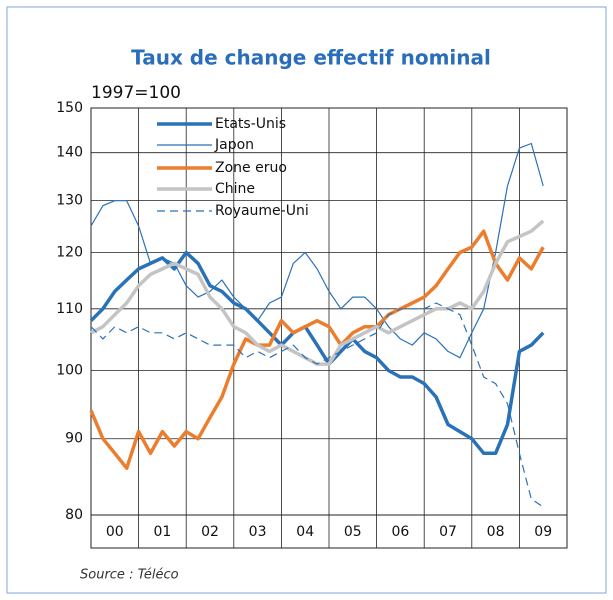  What do you see at coordinates (543, 532) in the screenshot?
I see `x-tick-label: 09` at bounding box center [543, 532].